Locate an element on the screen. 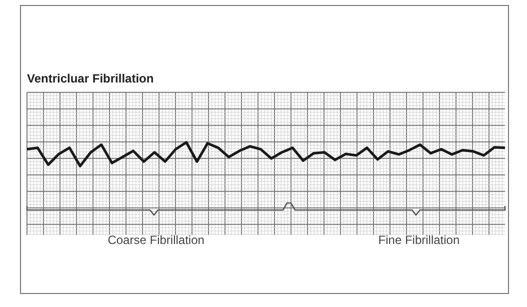  chart-title: Ventricluar Fibrillation is located at coordinates (90, 79).